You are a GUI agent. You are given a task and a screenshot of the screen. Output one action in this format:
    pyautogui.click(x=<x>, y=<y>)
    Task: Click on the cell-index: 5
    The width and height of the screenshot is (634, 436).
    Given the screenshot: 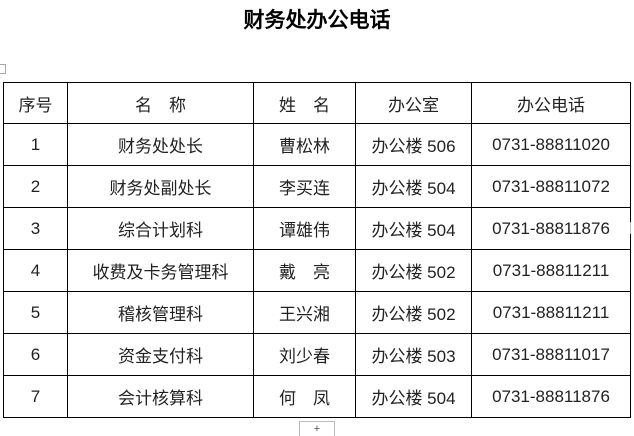 What is the action you would take?
    pyautogui.click(x=35, y=312)
    